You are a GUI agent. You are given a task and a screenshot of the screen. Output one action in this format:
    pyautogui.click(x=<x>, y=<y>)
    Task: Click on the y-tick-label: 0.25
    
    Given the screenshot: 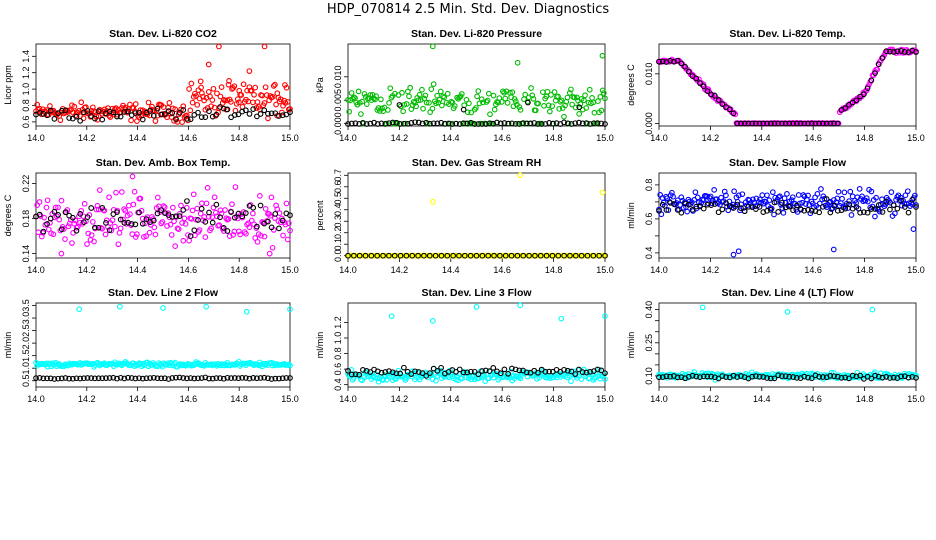 What is the action you would take?
    pyautogui.click(x=649, y=343)
    